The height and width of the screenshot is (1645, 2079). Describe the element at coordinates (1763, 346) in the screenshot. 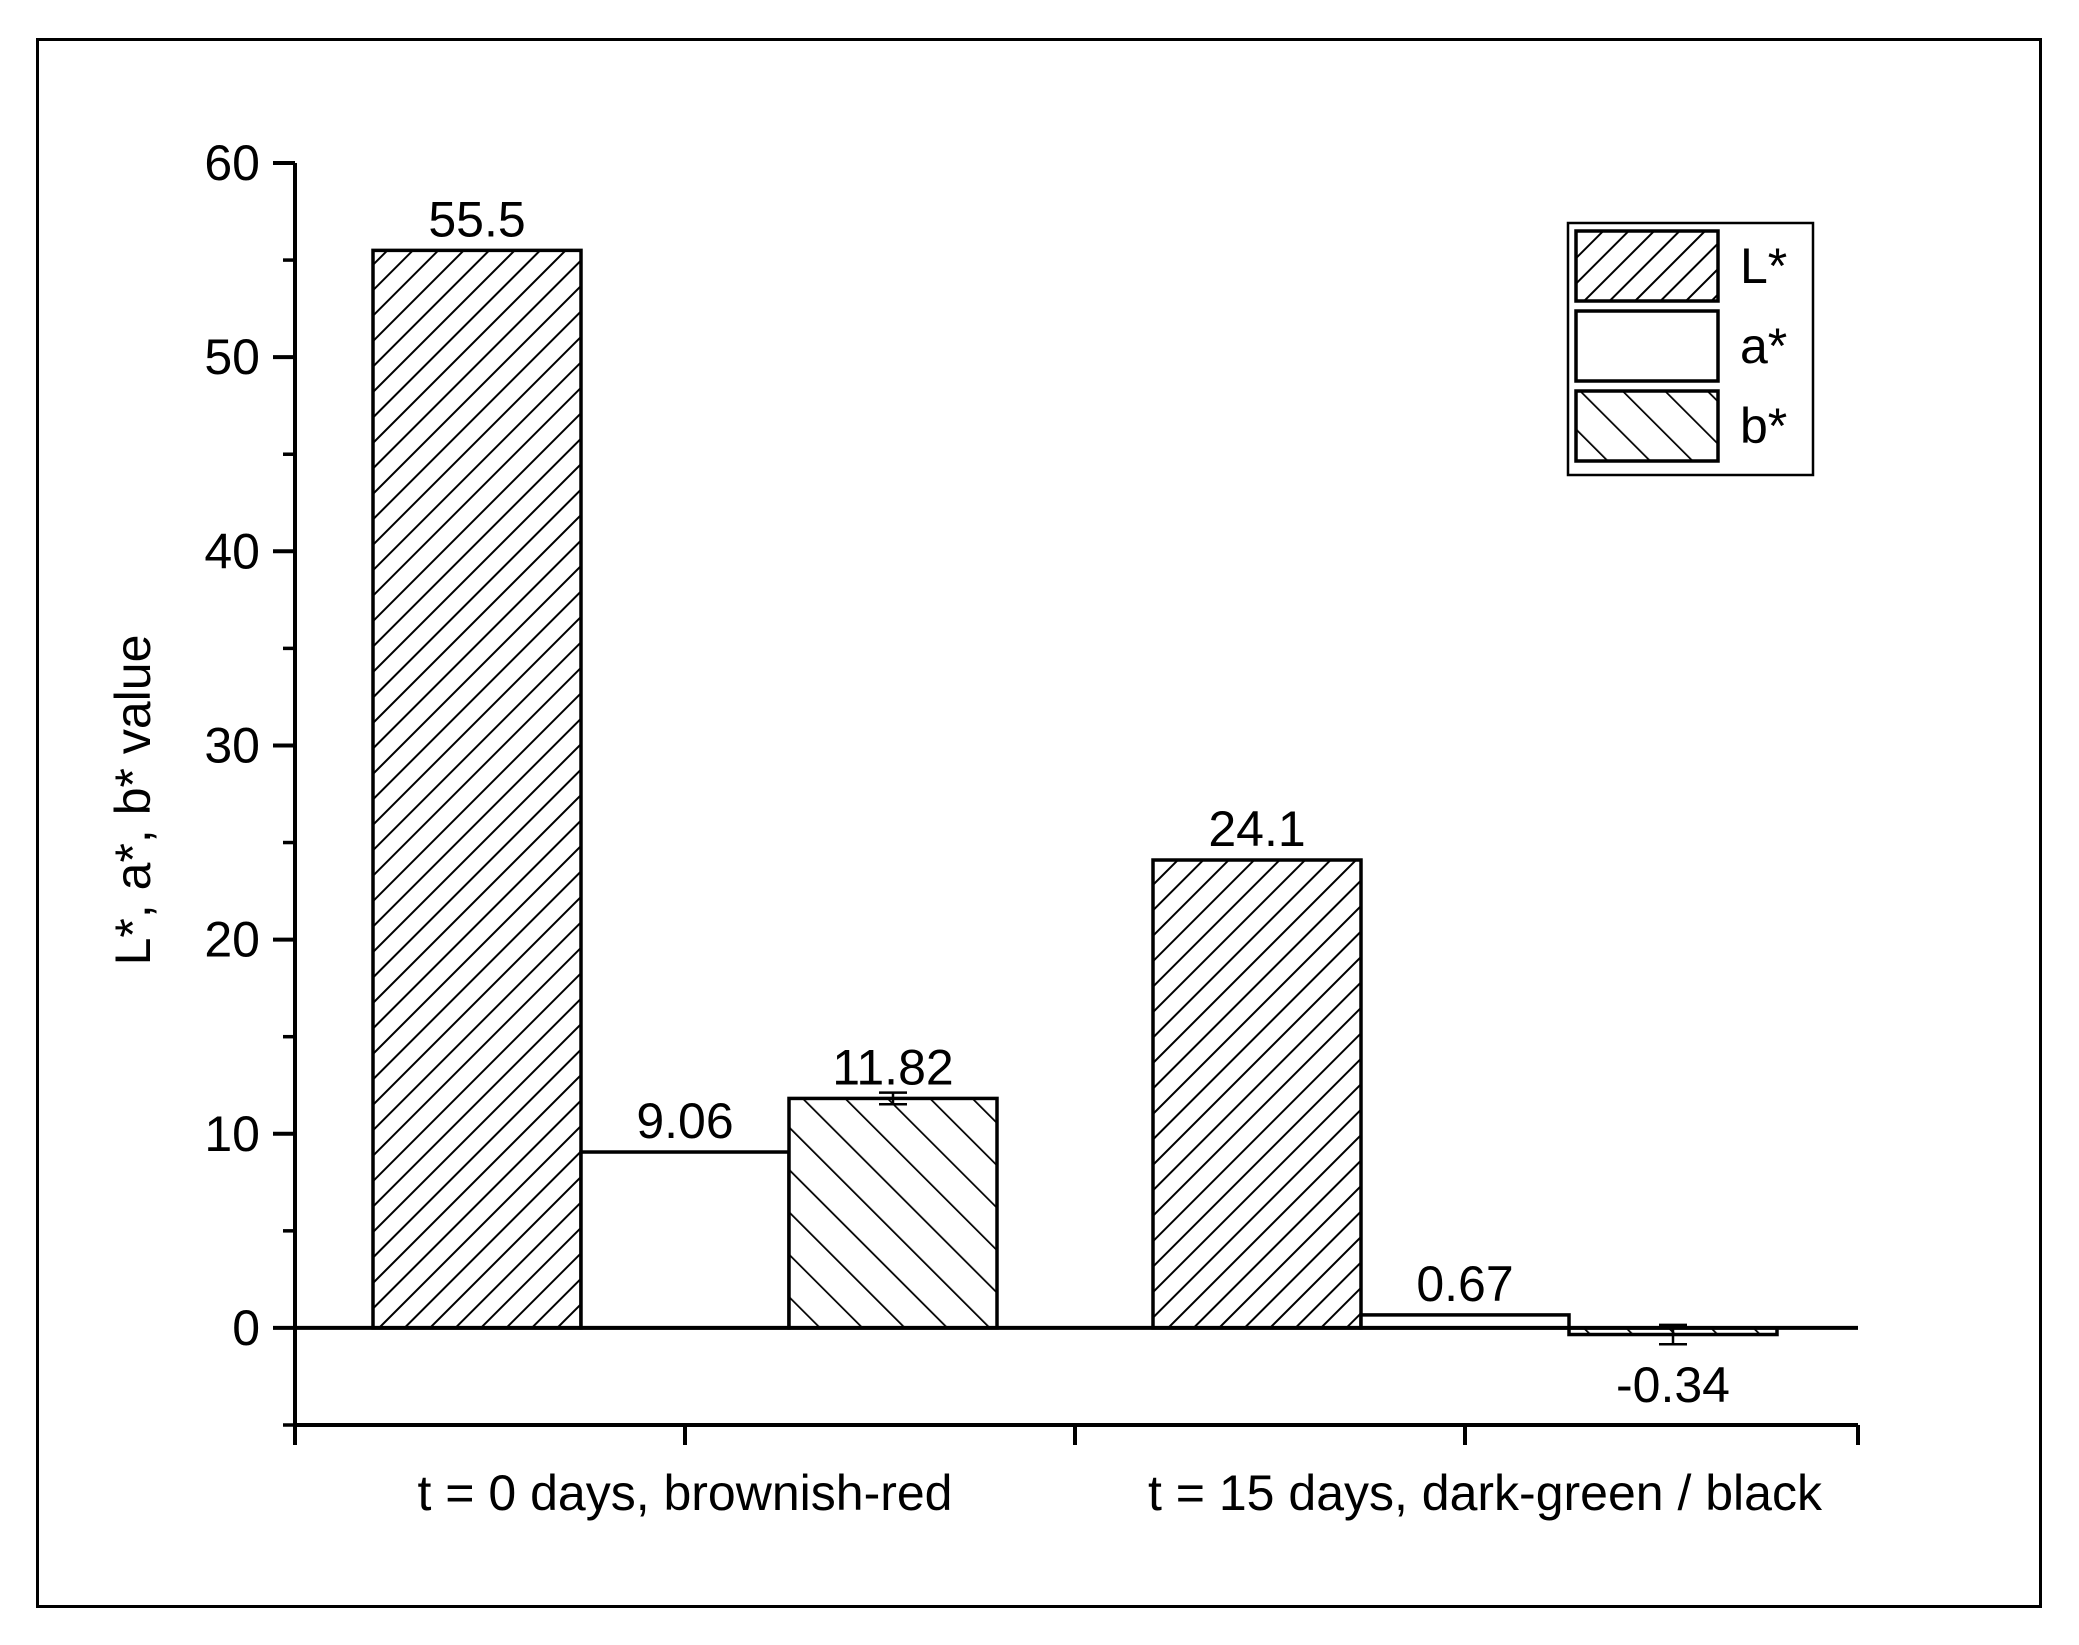

I see `legend-label: a*` at that location.